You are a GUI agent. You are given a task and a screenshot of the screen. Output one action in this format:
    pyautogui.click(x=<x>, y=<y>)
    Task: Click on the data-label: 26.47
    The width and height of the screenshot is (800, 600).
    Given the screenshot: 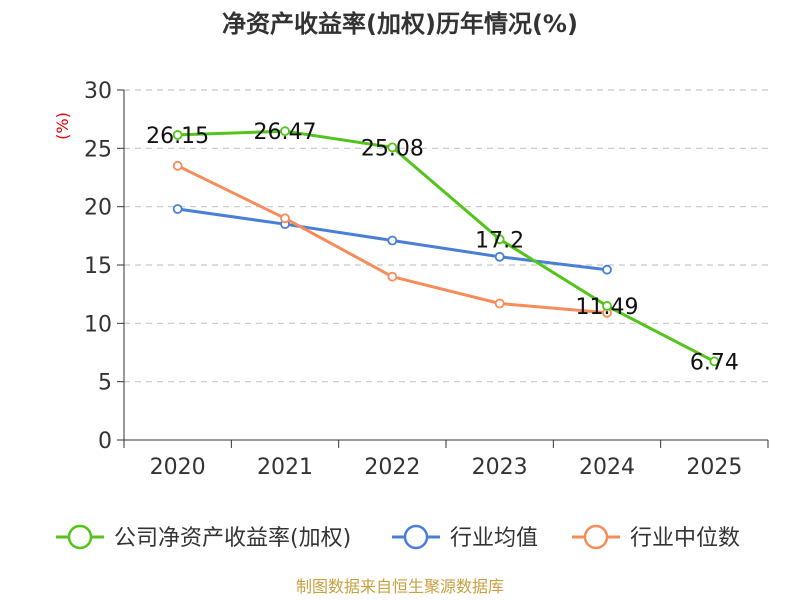 What is the action you would take?
    pyautogui.click(x=285, y=132)
    